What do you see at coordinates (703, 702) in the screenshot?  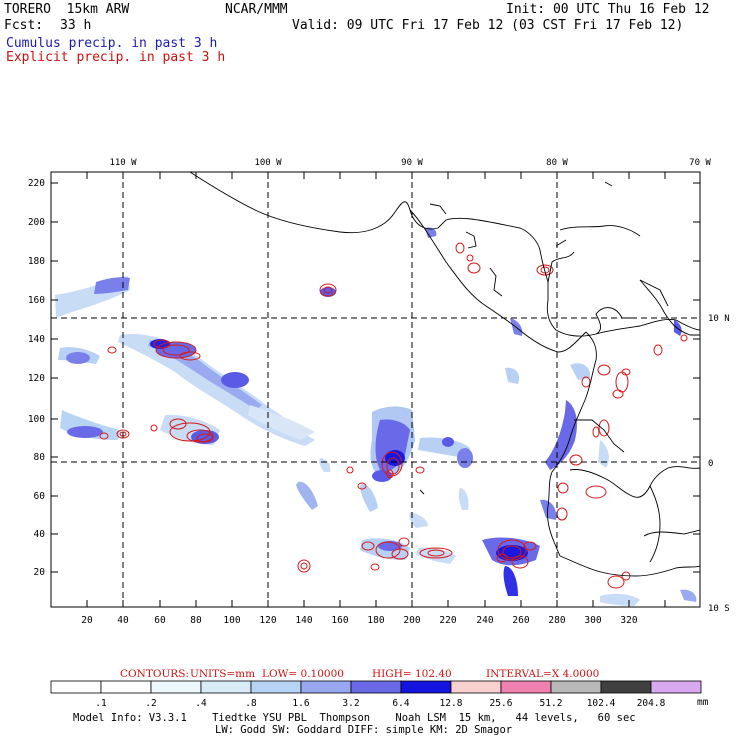 I see `color-bar-unit: mm` at bounding box center [703, 702].